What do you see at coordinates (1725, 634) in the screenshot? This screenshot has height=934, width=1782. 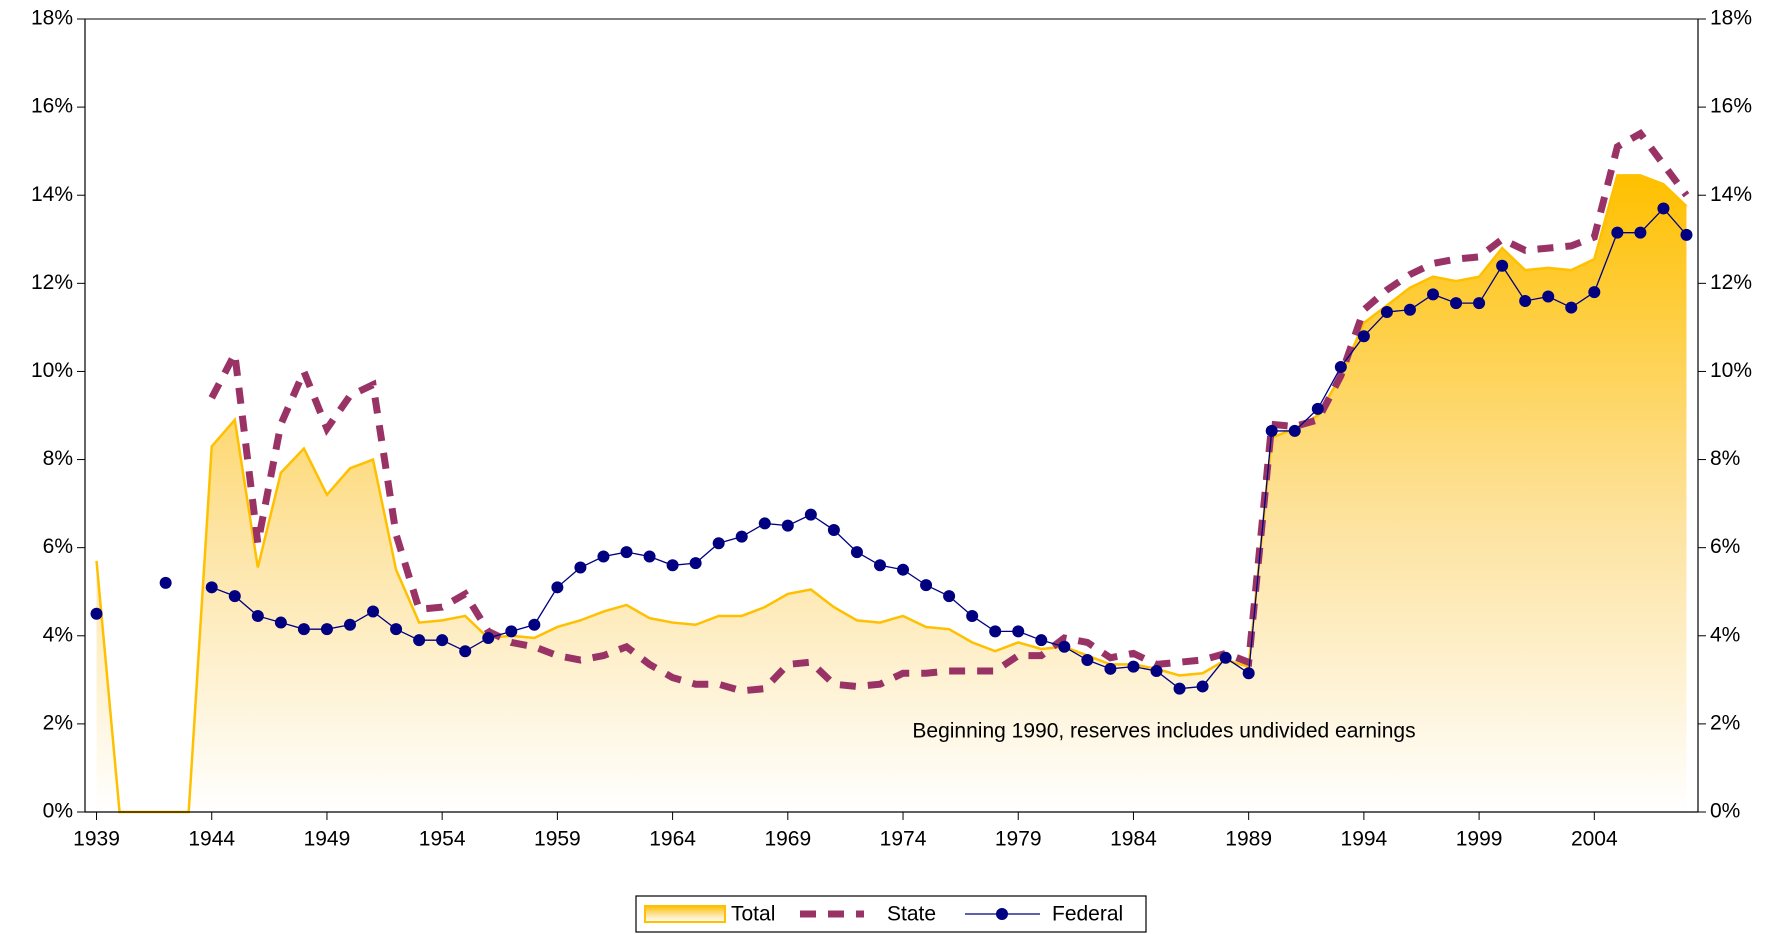 I see `y2-tick-label: 4%` at bounding box center [1725, 634].